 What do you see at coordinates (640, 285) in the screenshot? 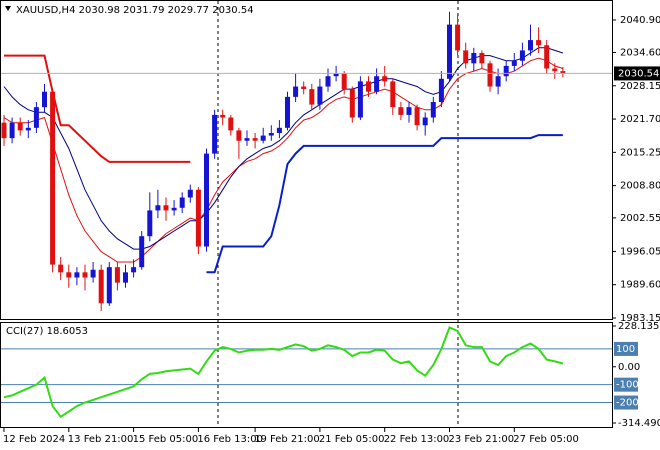
I see `y-tick-label: 1989.60` at bounding box center [640, 285].